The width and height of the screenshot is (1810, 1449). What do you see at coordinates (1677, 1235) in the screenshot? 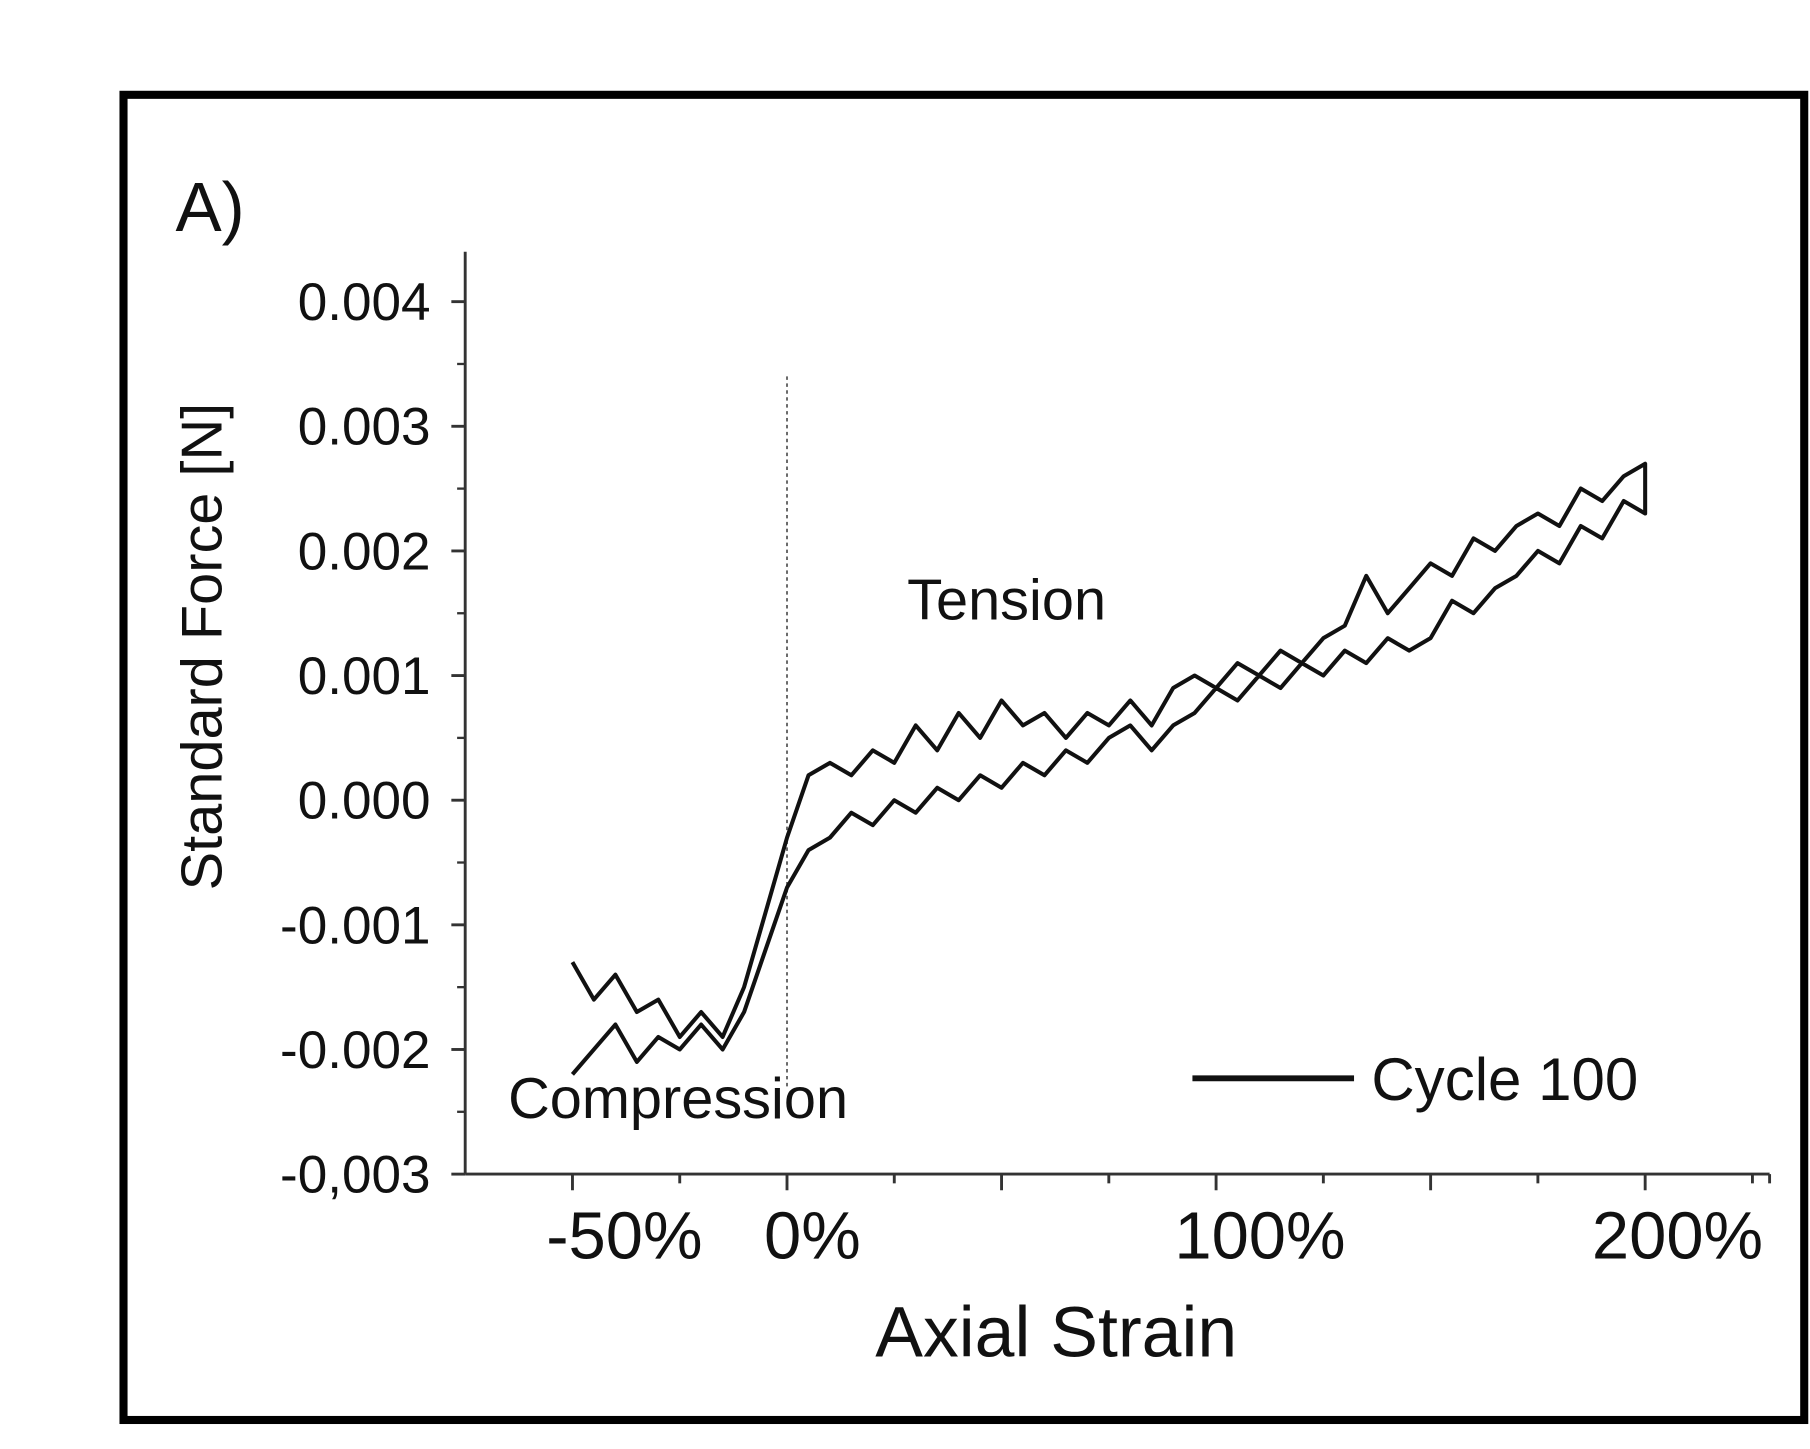
I see `x-tick-label: 200%` at bounding box center [1677, 1235].